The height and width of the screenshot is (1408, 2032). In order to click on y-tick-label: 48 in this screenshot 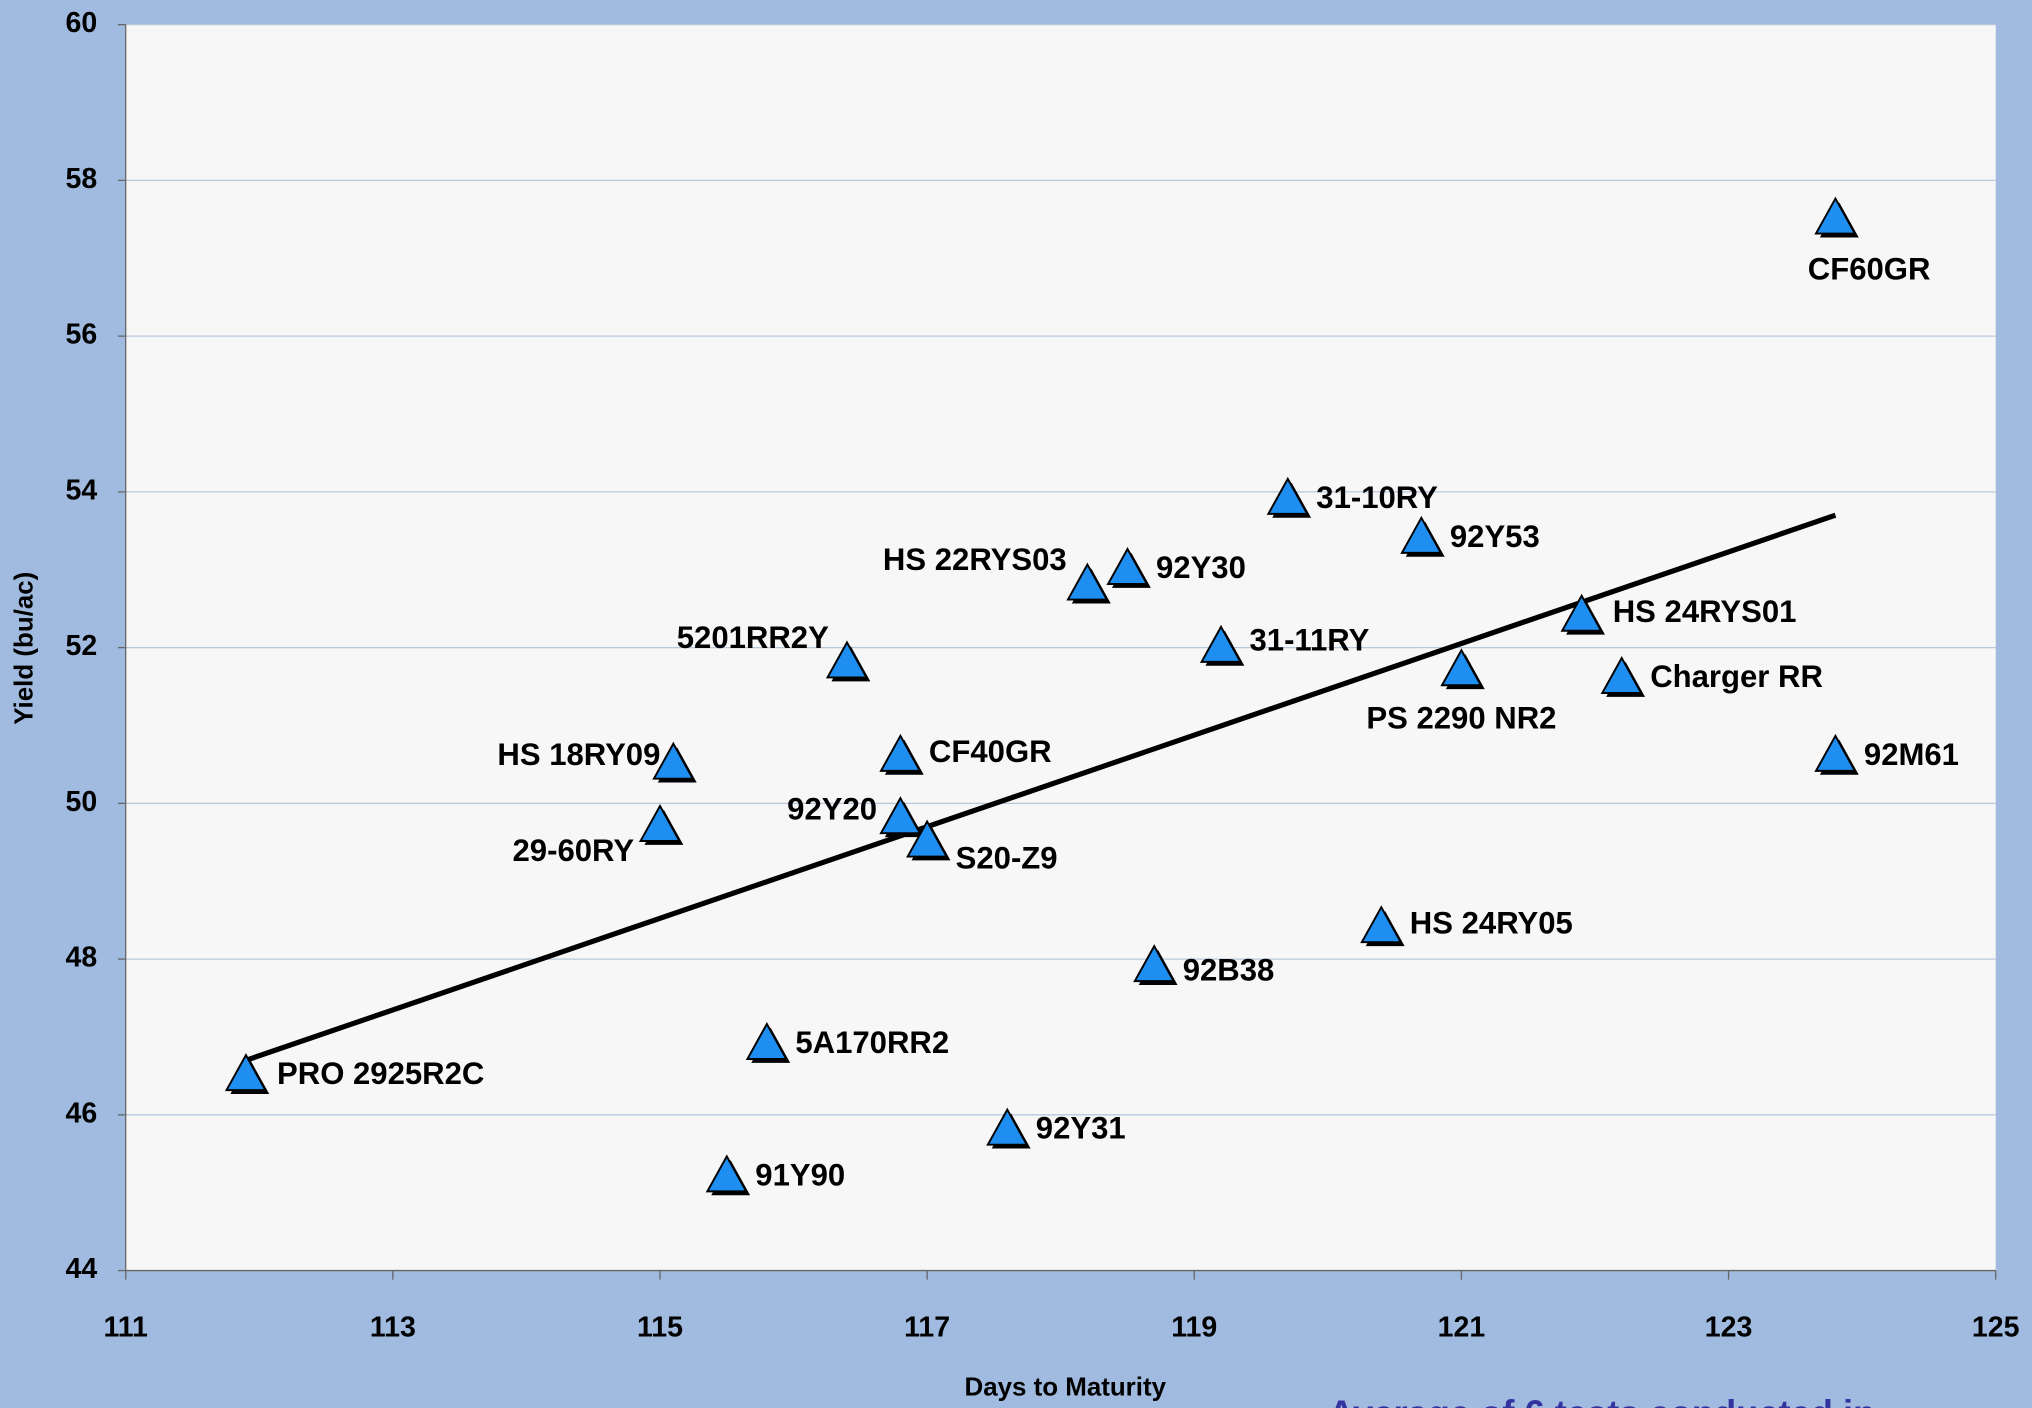, I will do `click(81, 958)`.